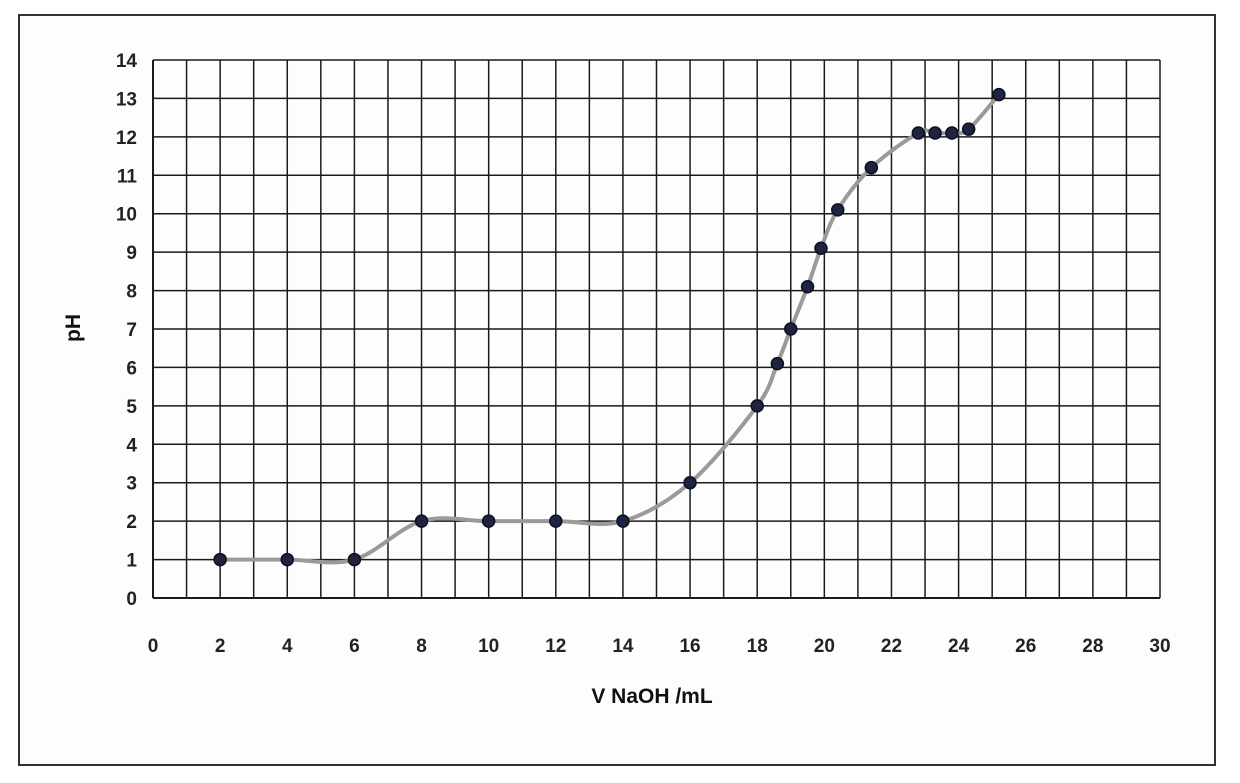 The image size is (1240, 783). Describe the element at coordinates (1092, 646) in the screenshot. I see `x-tick-label: 28` at that location.